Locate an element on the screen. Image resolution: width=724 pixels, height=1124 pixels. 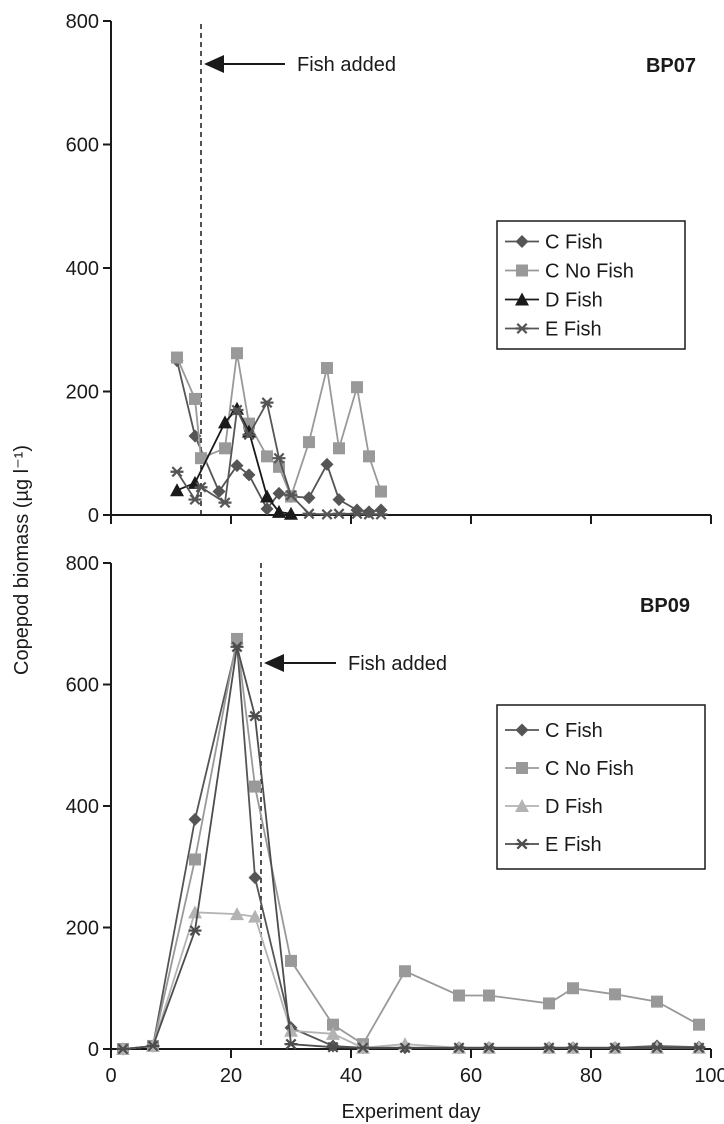
y-tick-label: 200 is located at coordinates (82, 393).